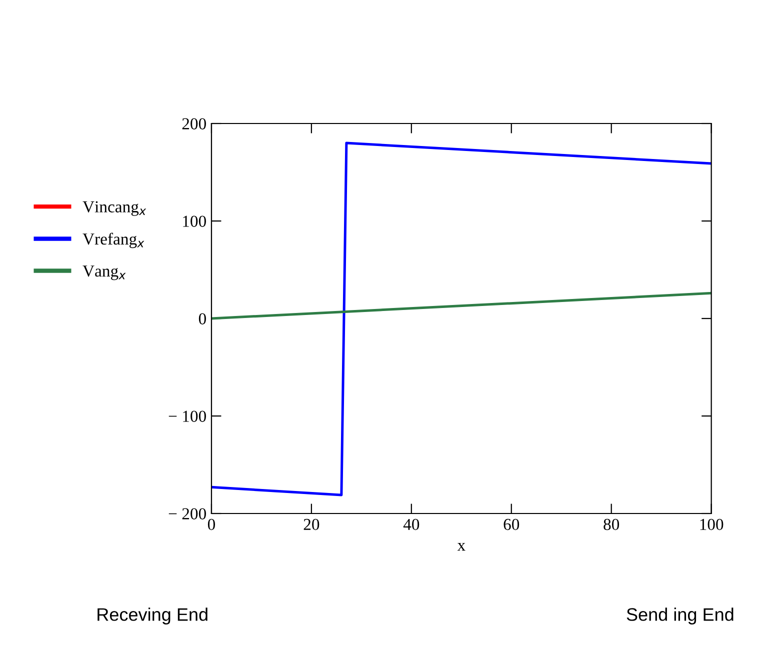  I want to click on text: Send ing End, so click(680, 616).